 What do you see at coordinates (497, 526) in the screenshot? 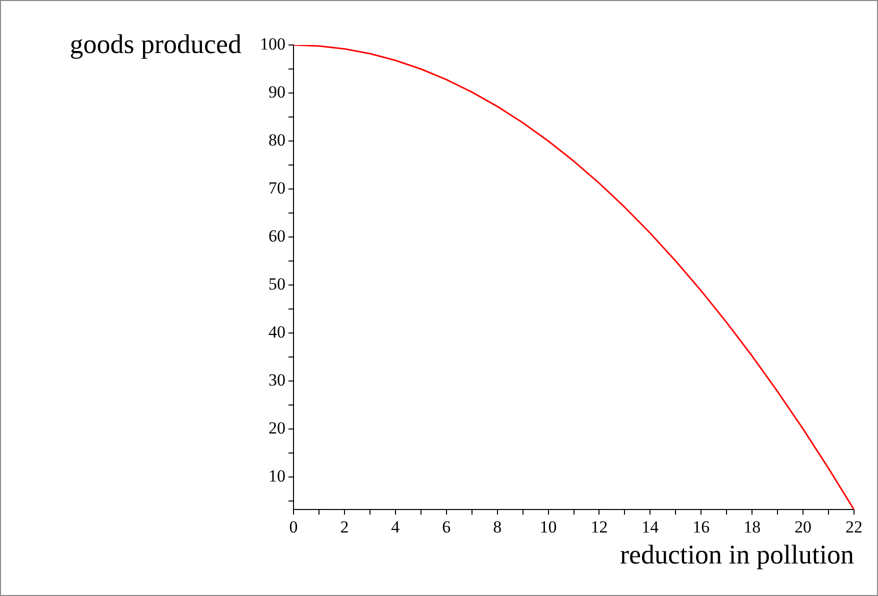
I see `x-tick-label: 8` at bounding box center [497, 526].